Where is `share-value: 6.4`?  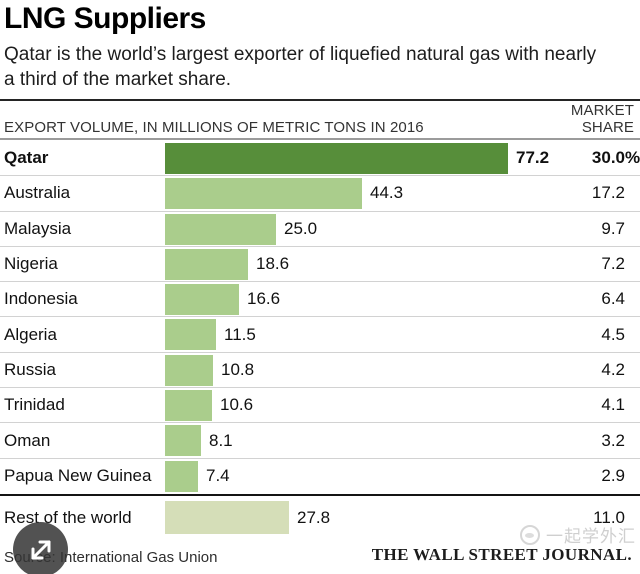 share-value: 6.4 is located at coordinates (613, 299).